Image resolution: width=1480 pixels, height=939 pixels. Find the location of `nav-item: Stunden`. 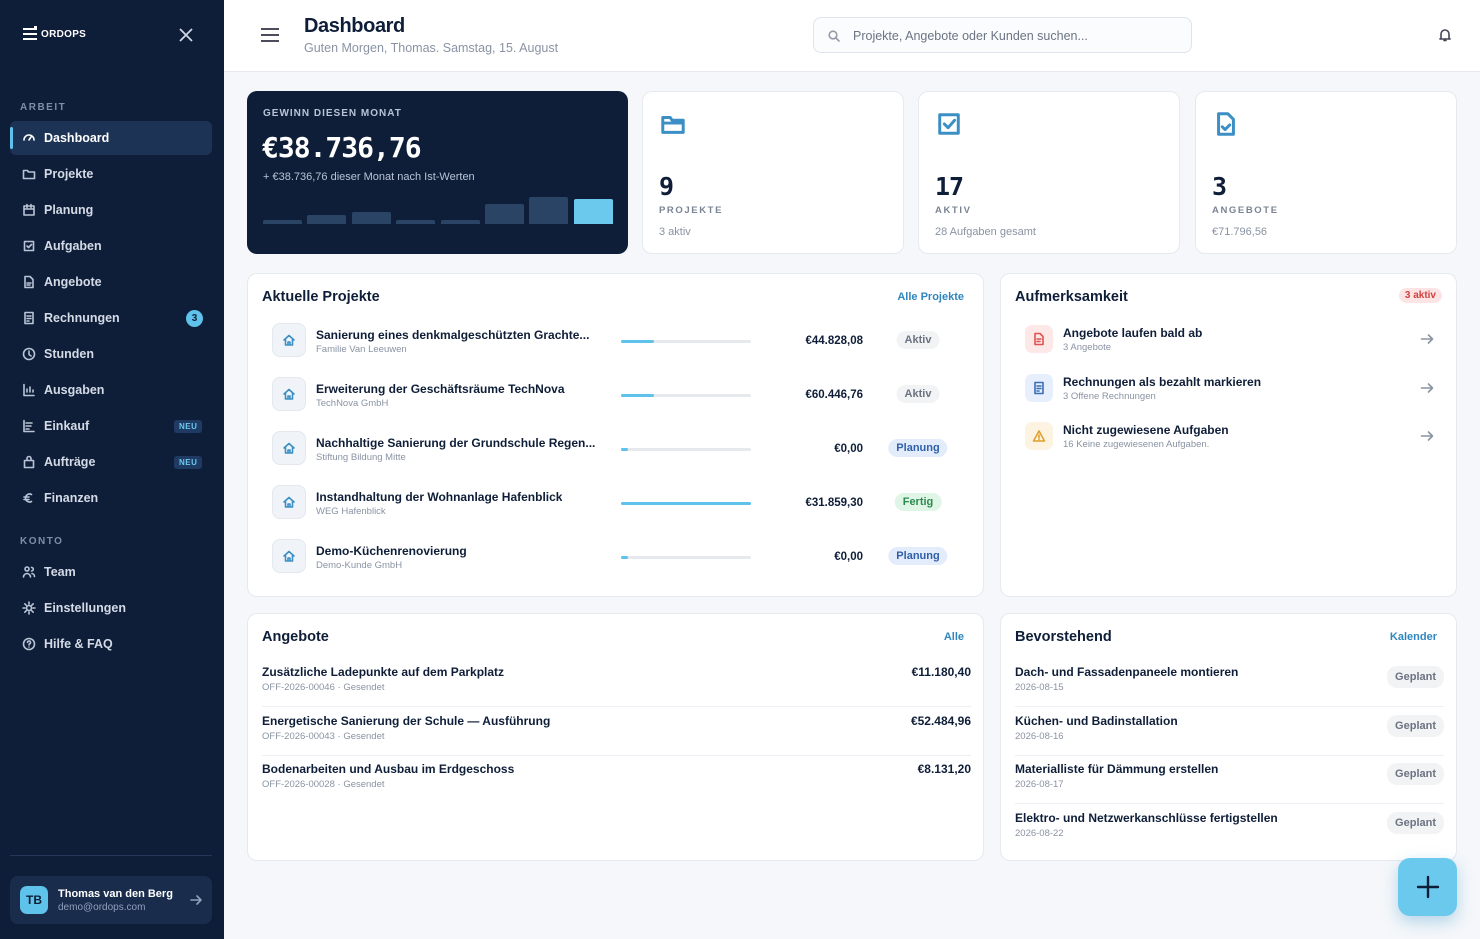

nav-item: Stunden is located at coordinates (111, 354).